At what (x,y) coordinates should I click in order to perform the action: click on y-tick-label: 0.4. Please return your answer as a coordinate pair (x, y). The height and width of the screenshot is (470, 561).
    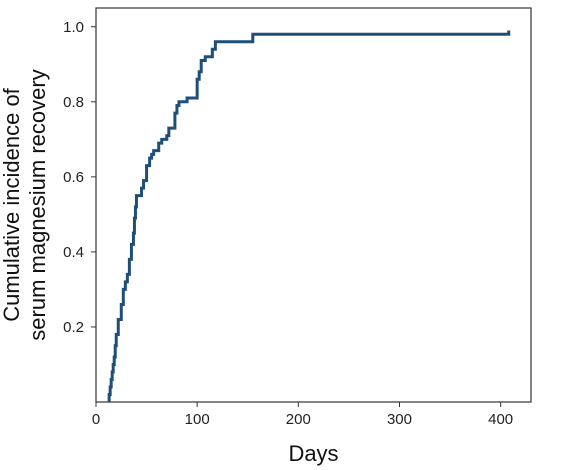
    Looking at the image, I should click on (73, 252).